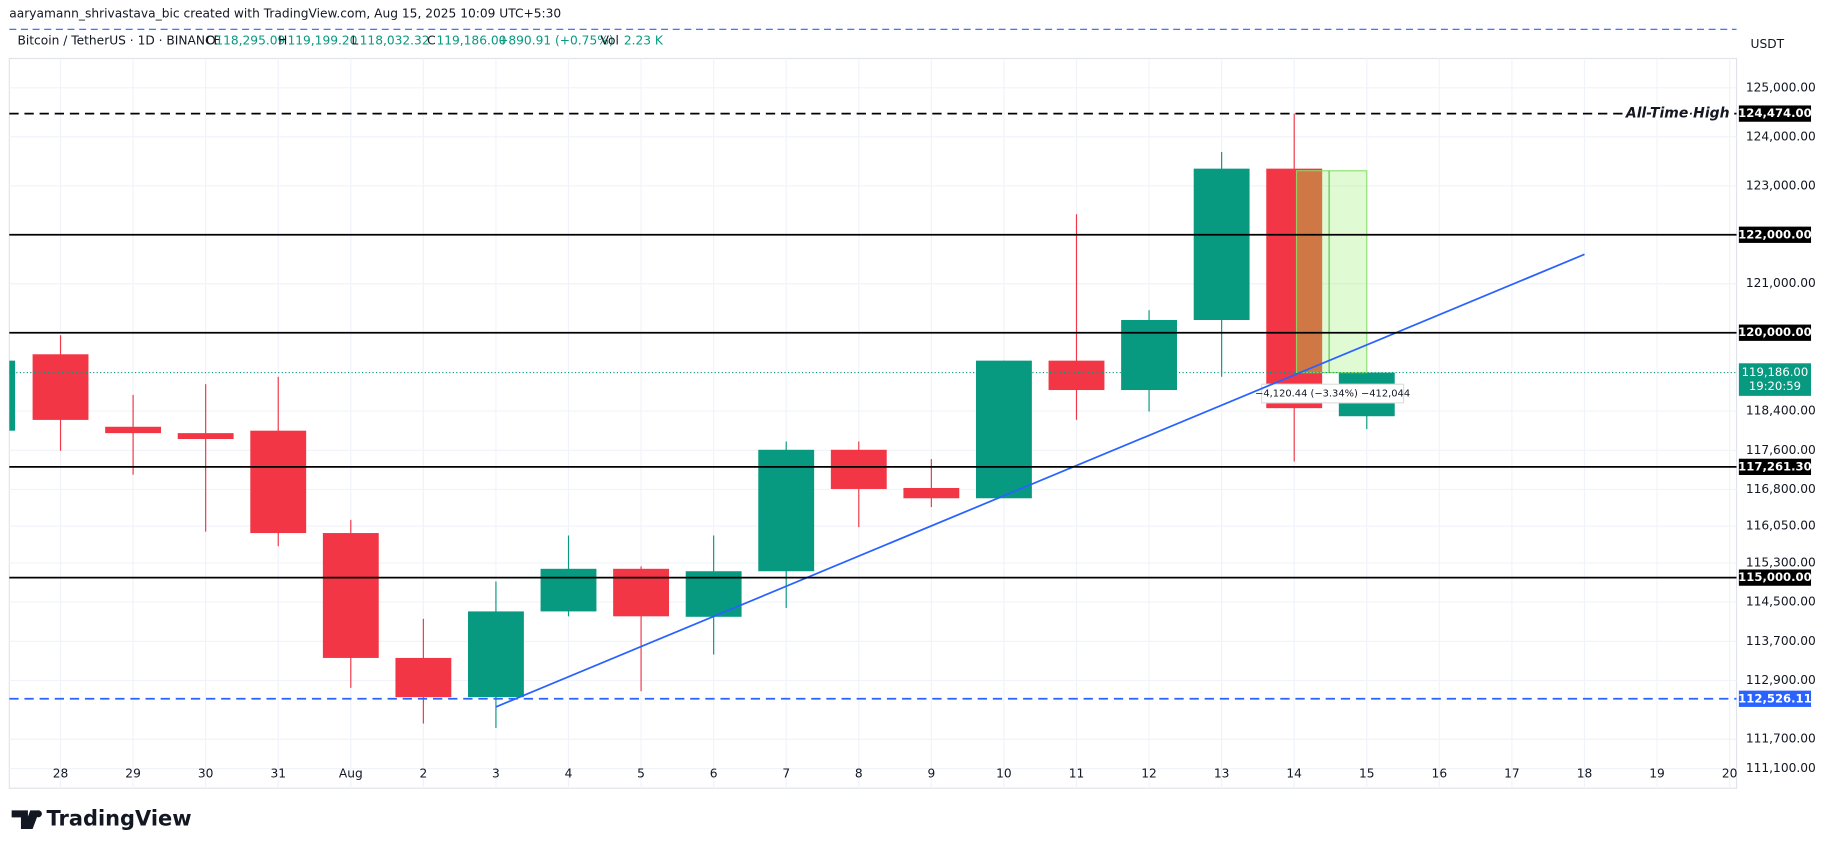  Describe the element at coordinates (250, 40) in the screenshot. I see `o-value: 118,295.09` at that location.